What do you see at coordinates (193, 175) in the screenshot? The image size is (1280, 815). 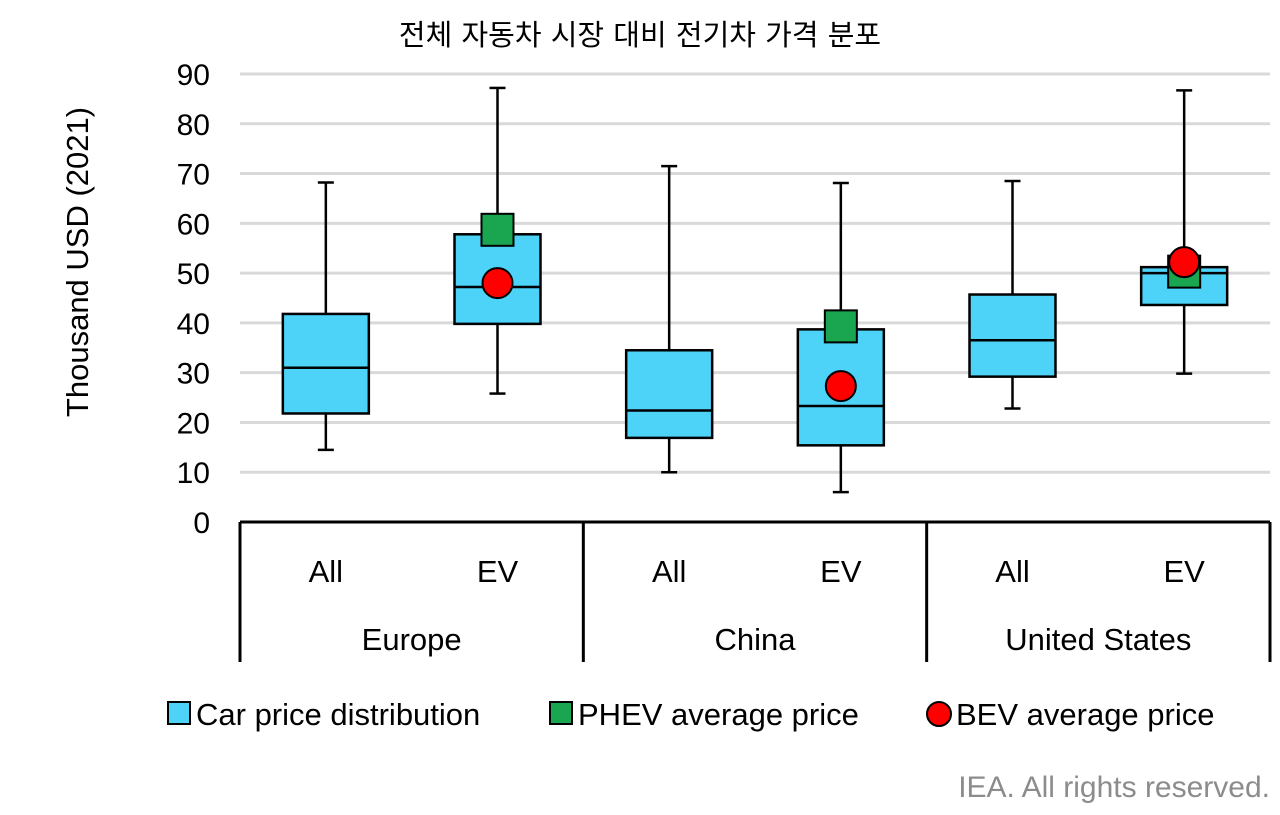 I see `y-tick-label: 70` at bounding box center [193, 175].